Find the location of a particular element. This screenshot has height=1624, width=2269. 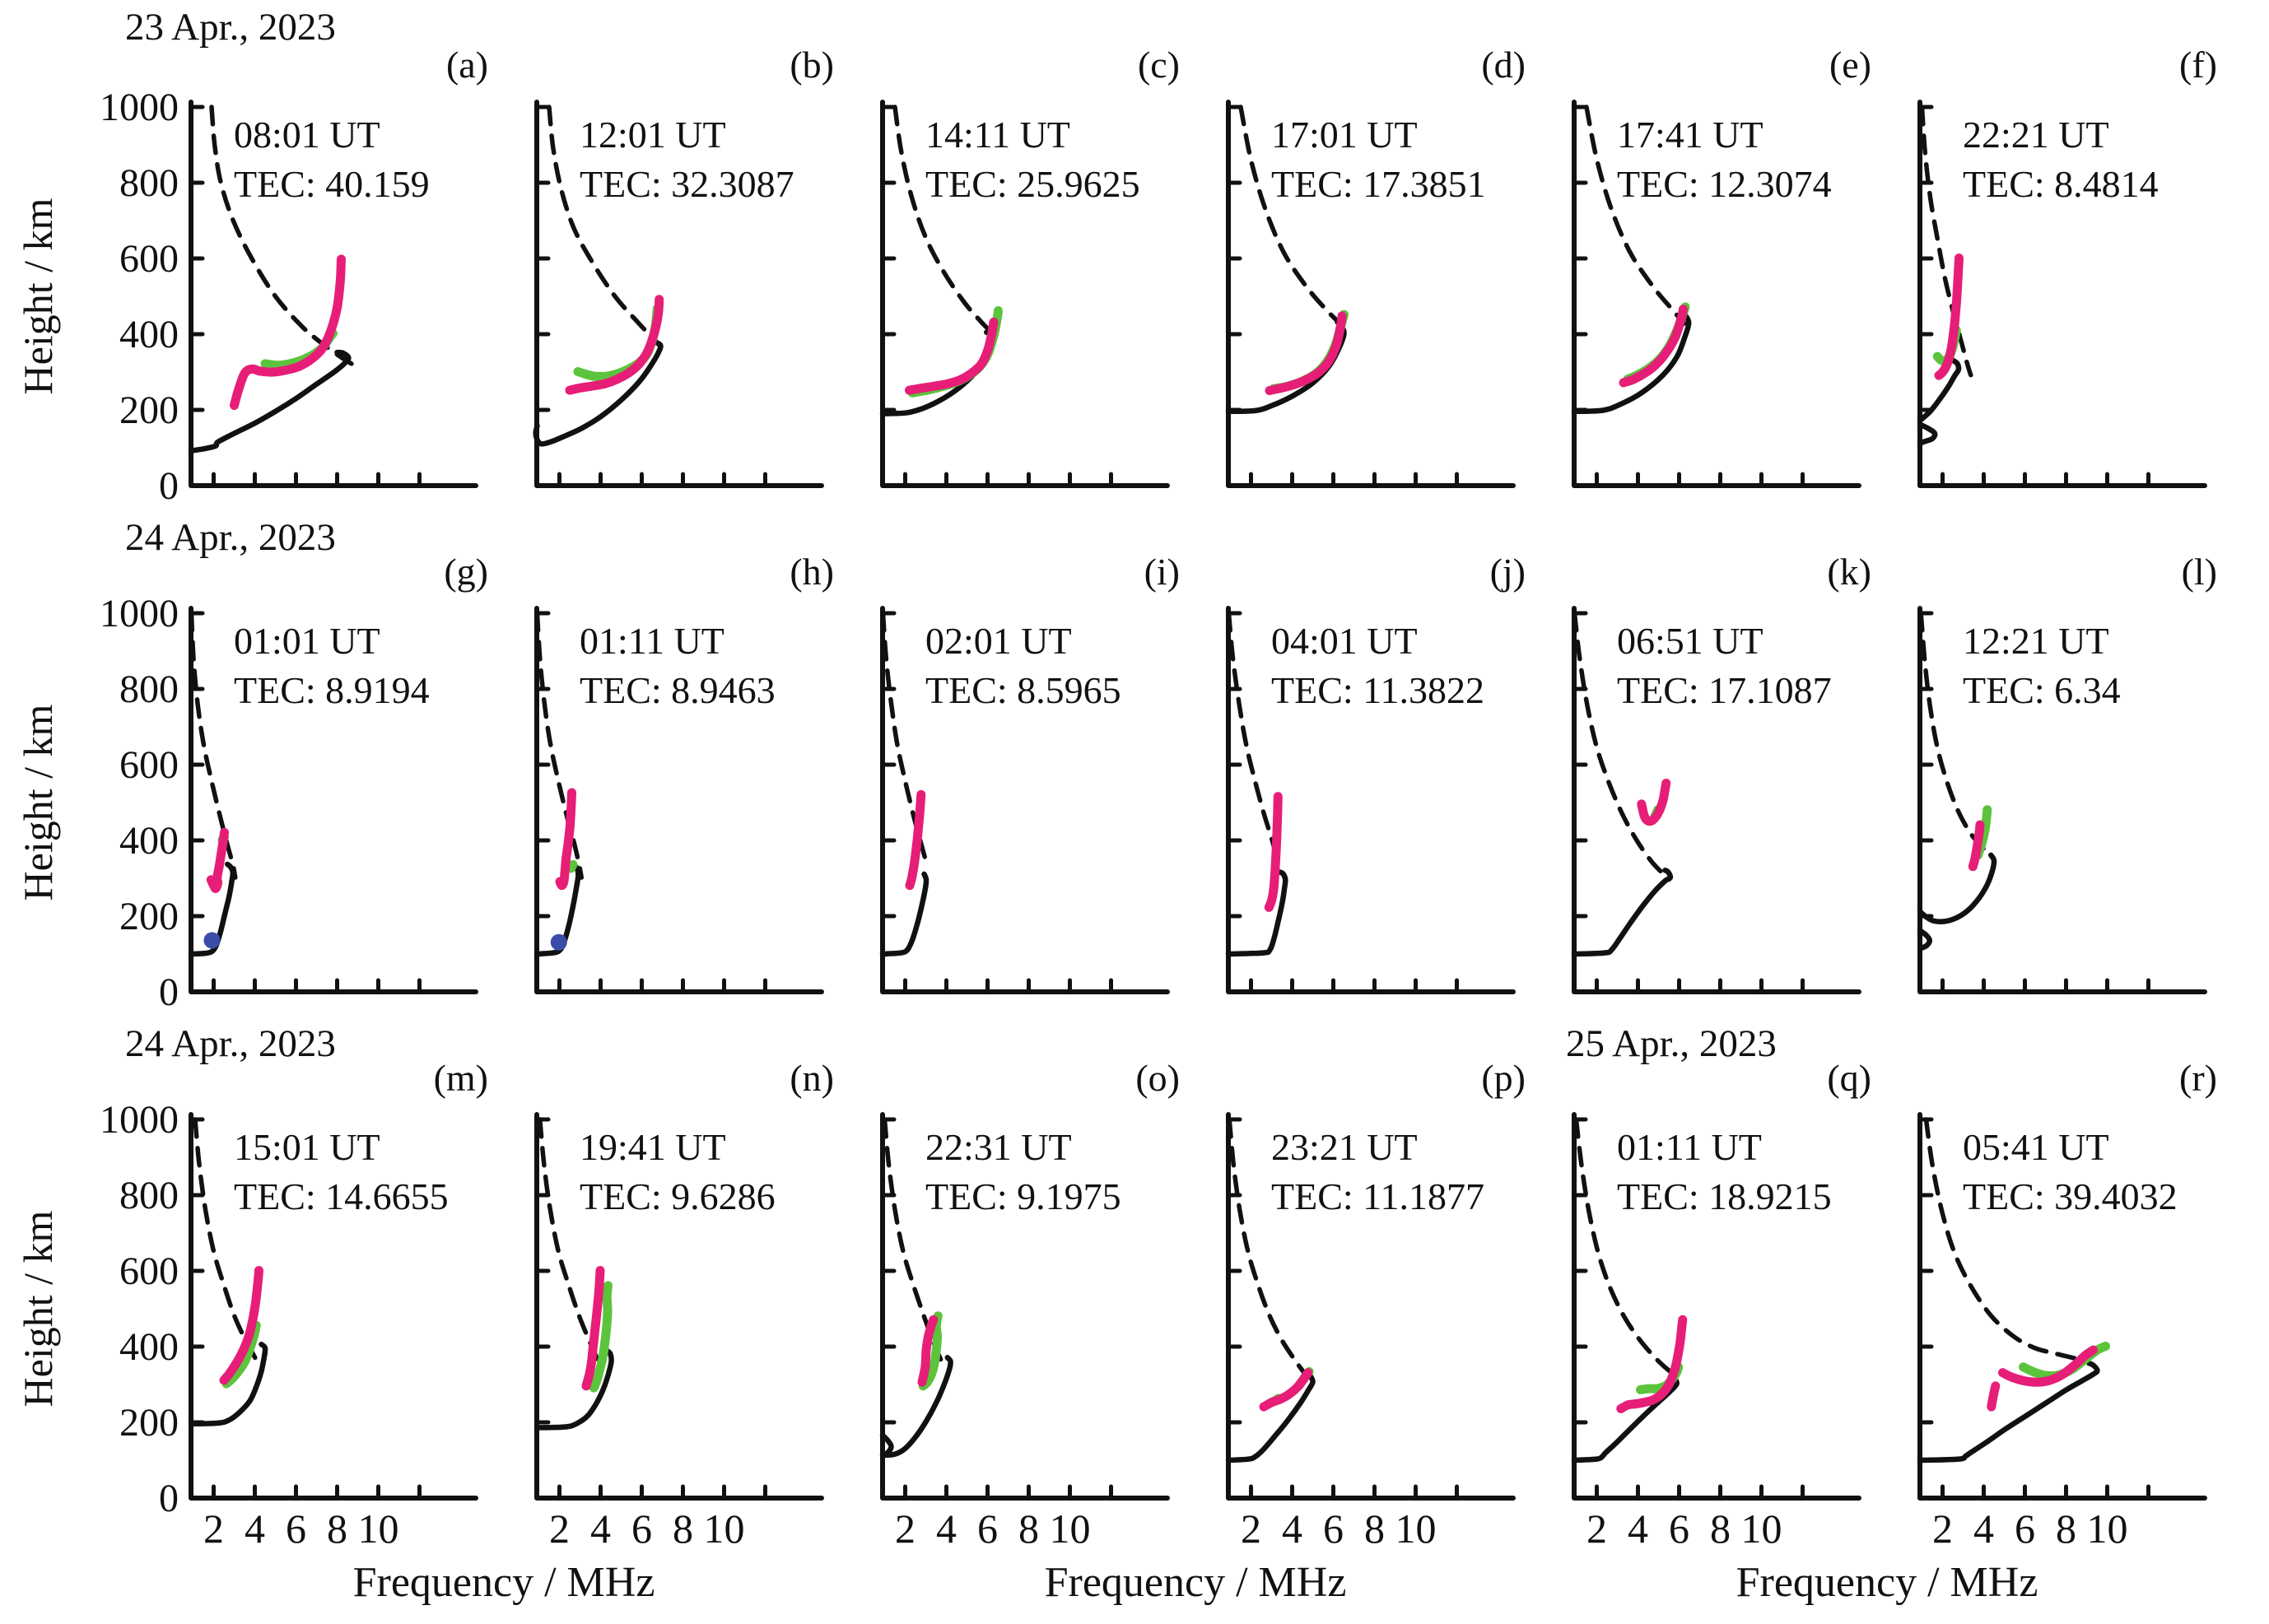

panel-letter-a: (a) is located at coordinates (467, 65).